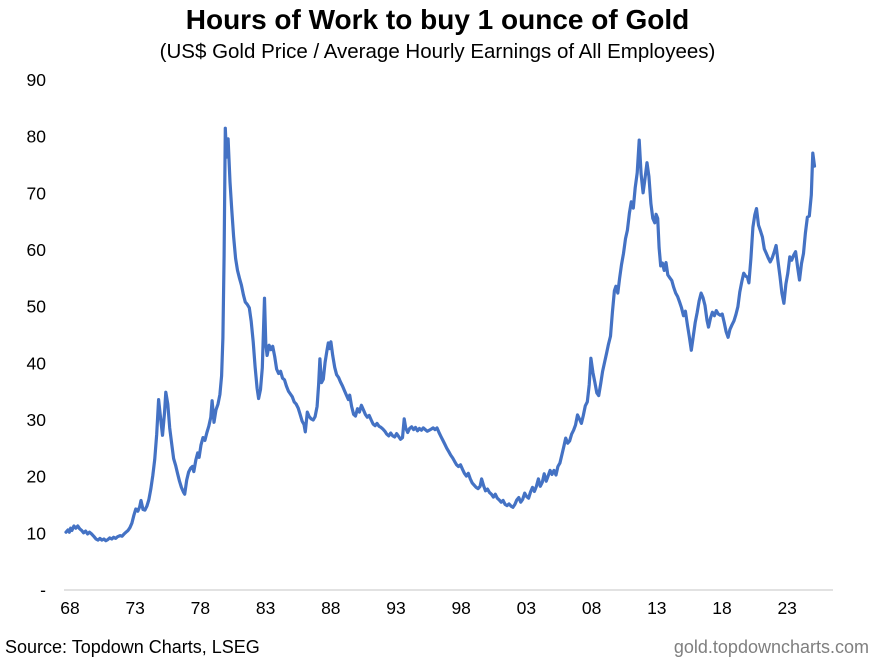 The image size is (875, 660). Describe the element at coordinates (37, 250) in the screenshot. I see `y-tick-label: 60` at that location.